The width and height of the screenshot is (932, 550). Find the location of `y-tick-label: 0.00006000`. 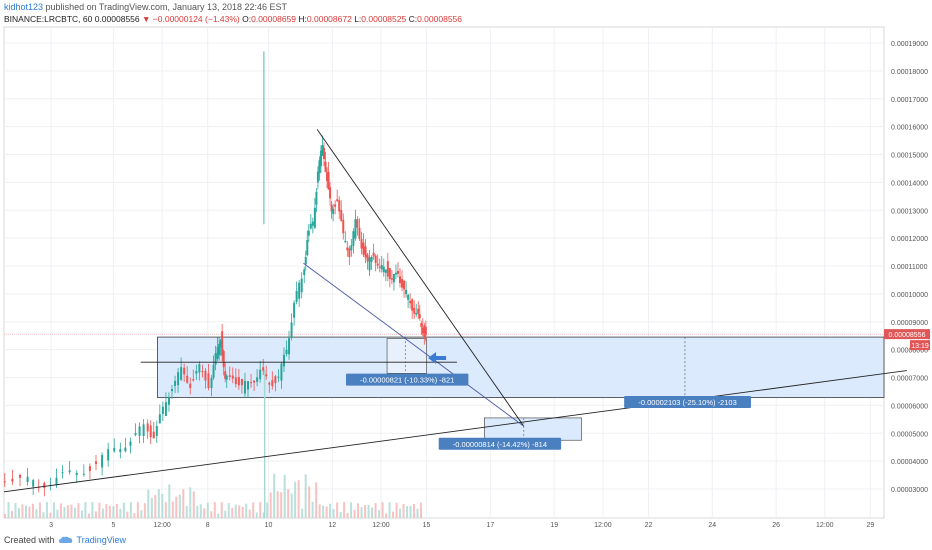

y-tick-label: 0.00006000 is located at coordinates (909, 406).